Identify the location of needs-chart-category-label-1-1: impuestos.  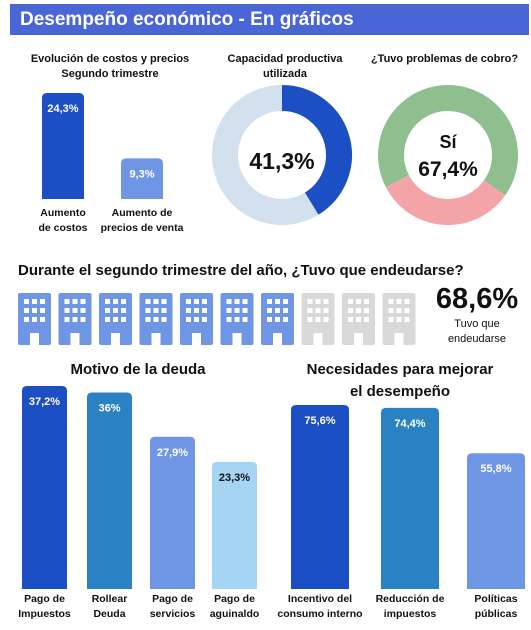
(410, 614).